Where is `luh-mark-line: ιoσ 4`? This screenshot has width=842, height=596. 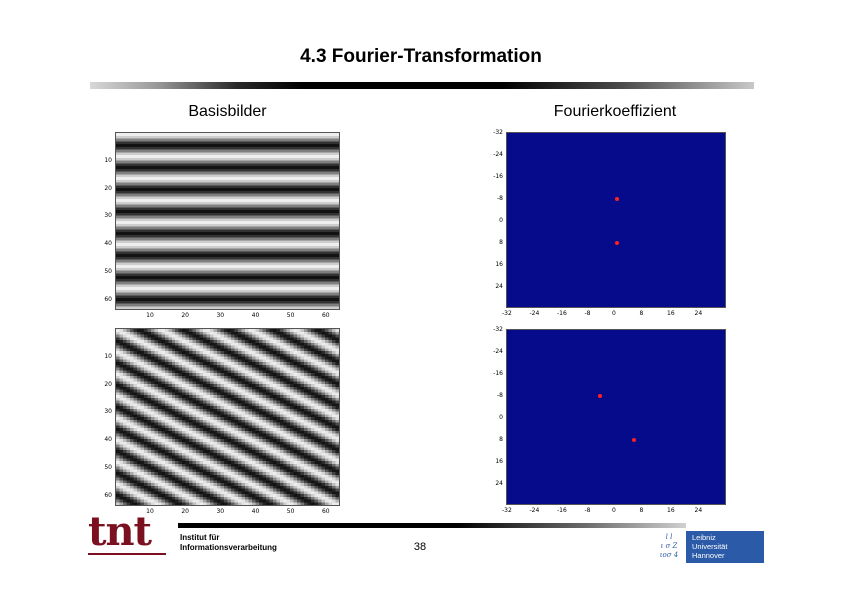 luh-mark-line: ιoσ 4 is located at coordinates (669, 555).